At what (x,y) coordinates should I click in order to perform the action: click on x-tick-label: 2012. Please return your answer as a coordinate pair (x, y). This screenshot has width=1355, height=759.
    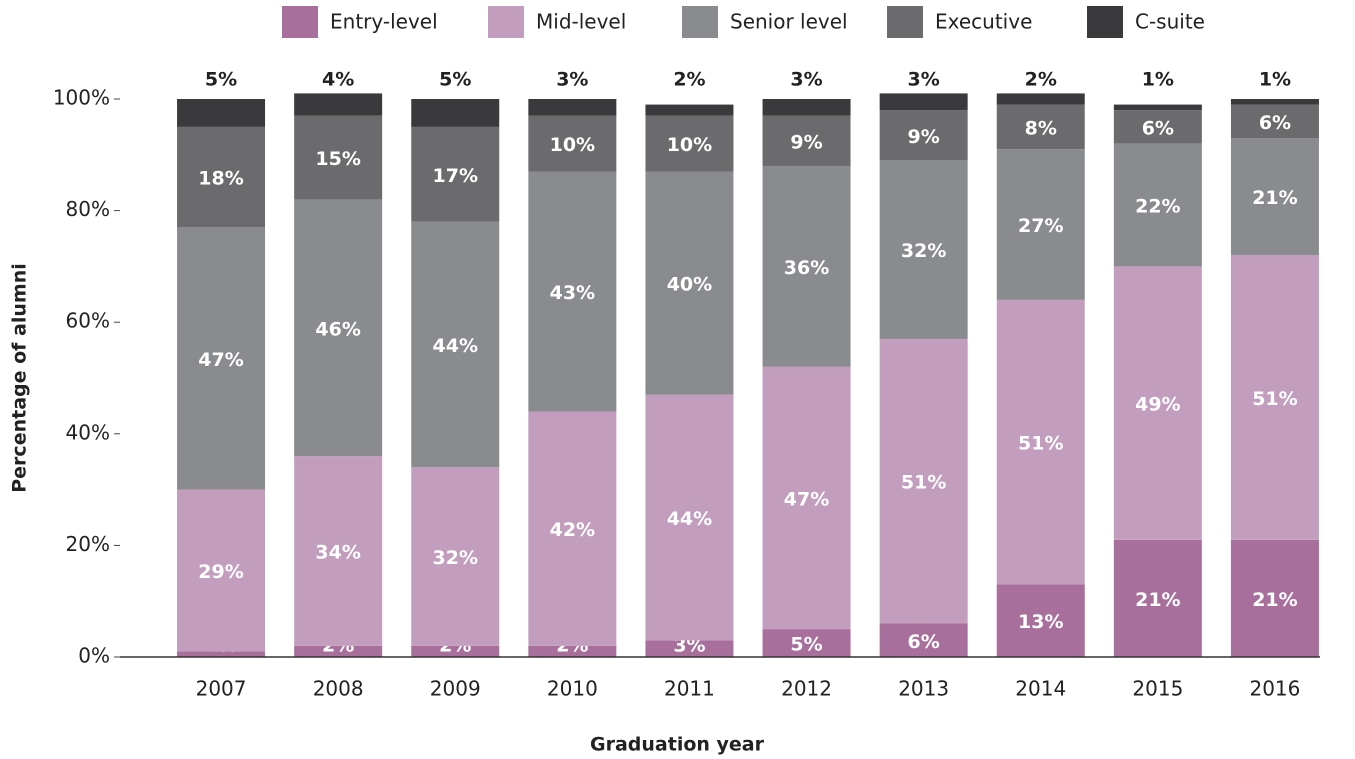
    Looking at the image, I should click on (806, 689).